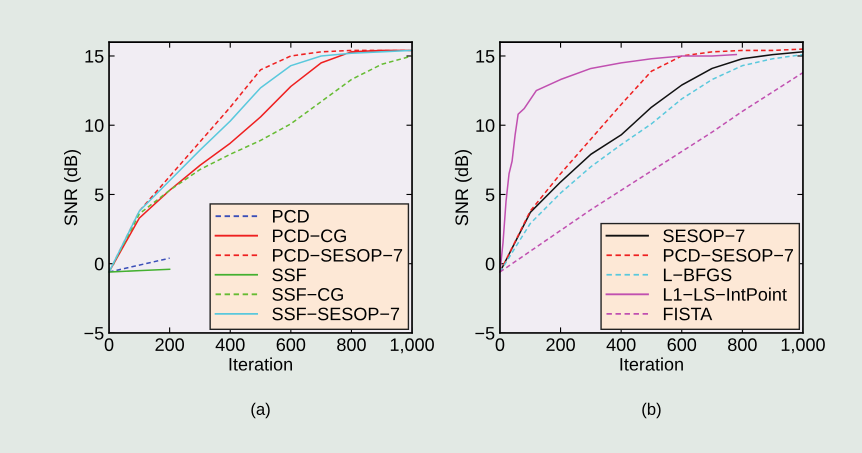  I want to click on text: (b), so click(651, 410).